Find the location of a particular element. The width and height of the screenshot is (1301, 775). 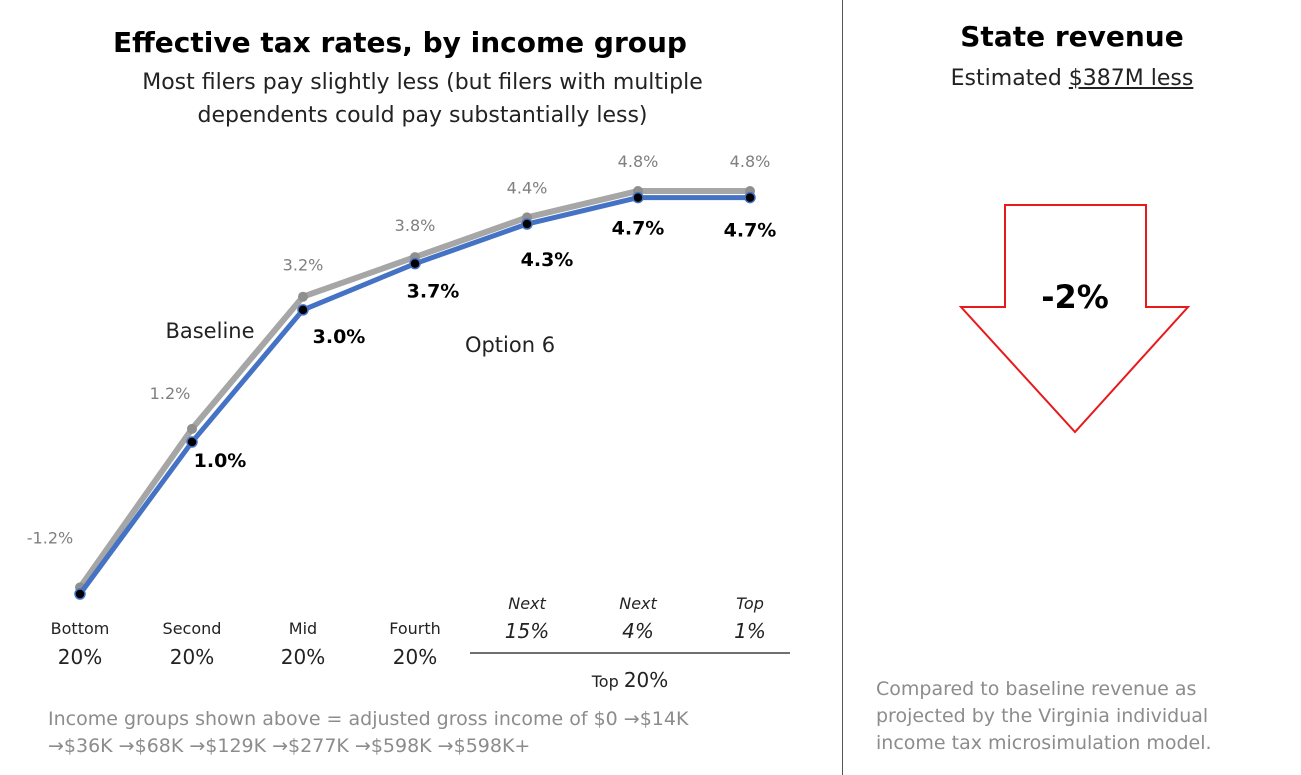

revenue-arrow: -2% is located at coordinates (1074, 319).